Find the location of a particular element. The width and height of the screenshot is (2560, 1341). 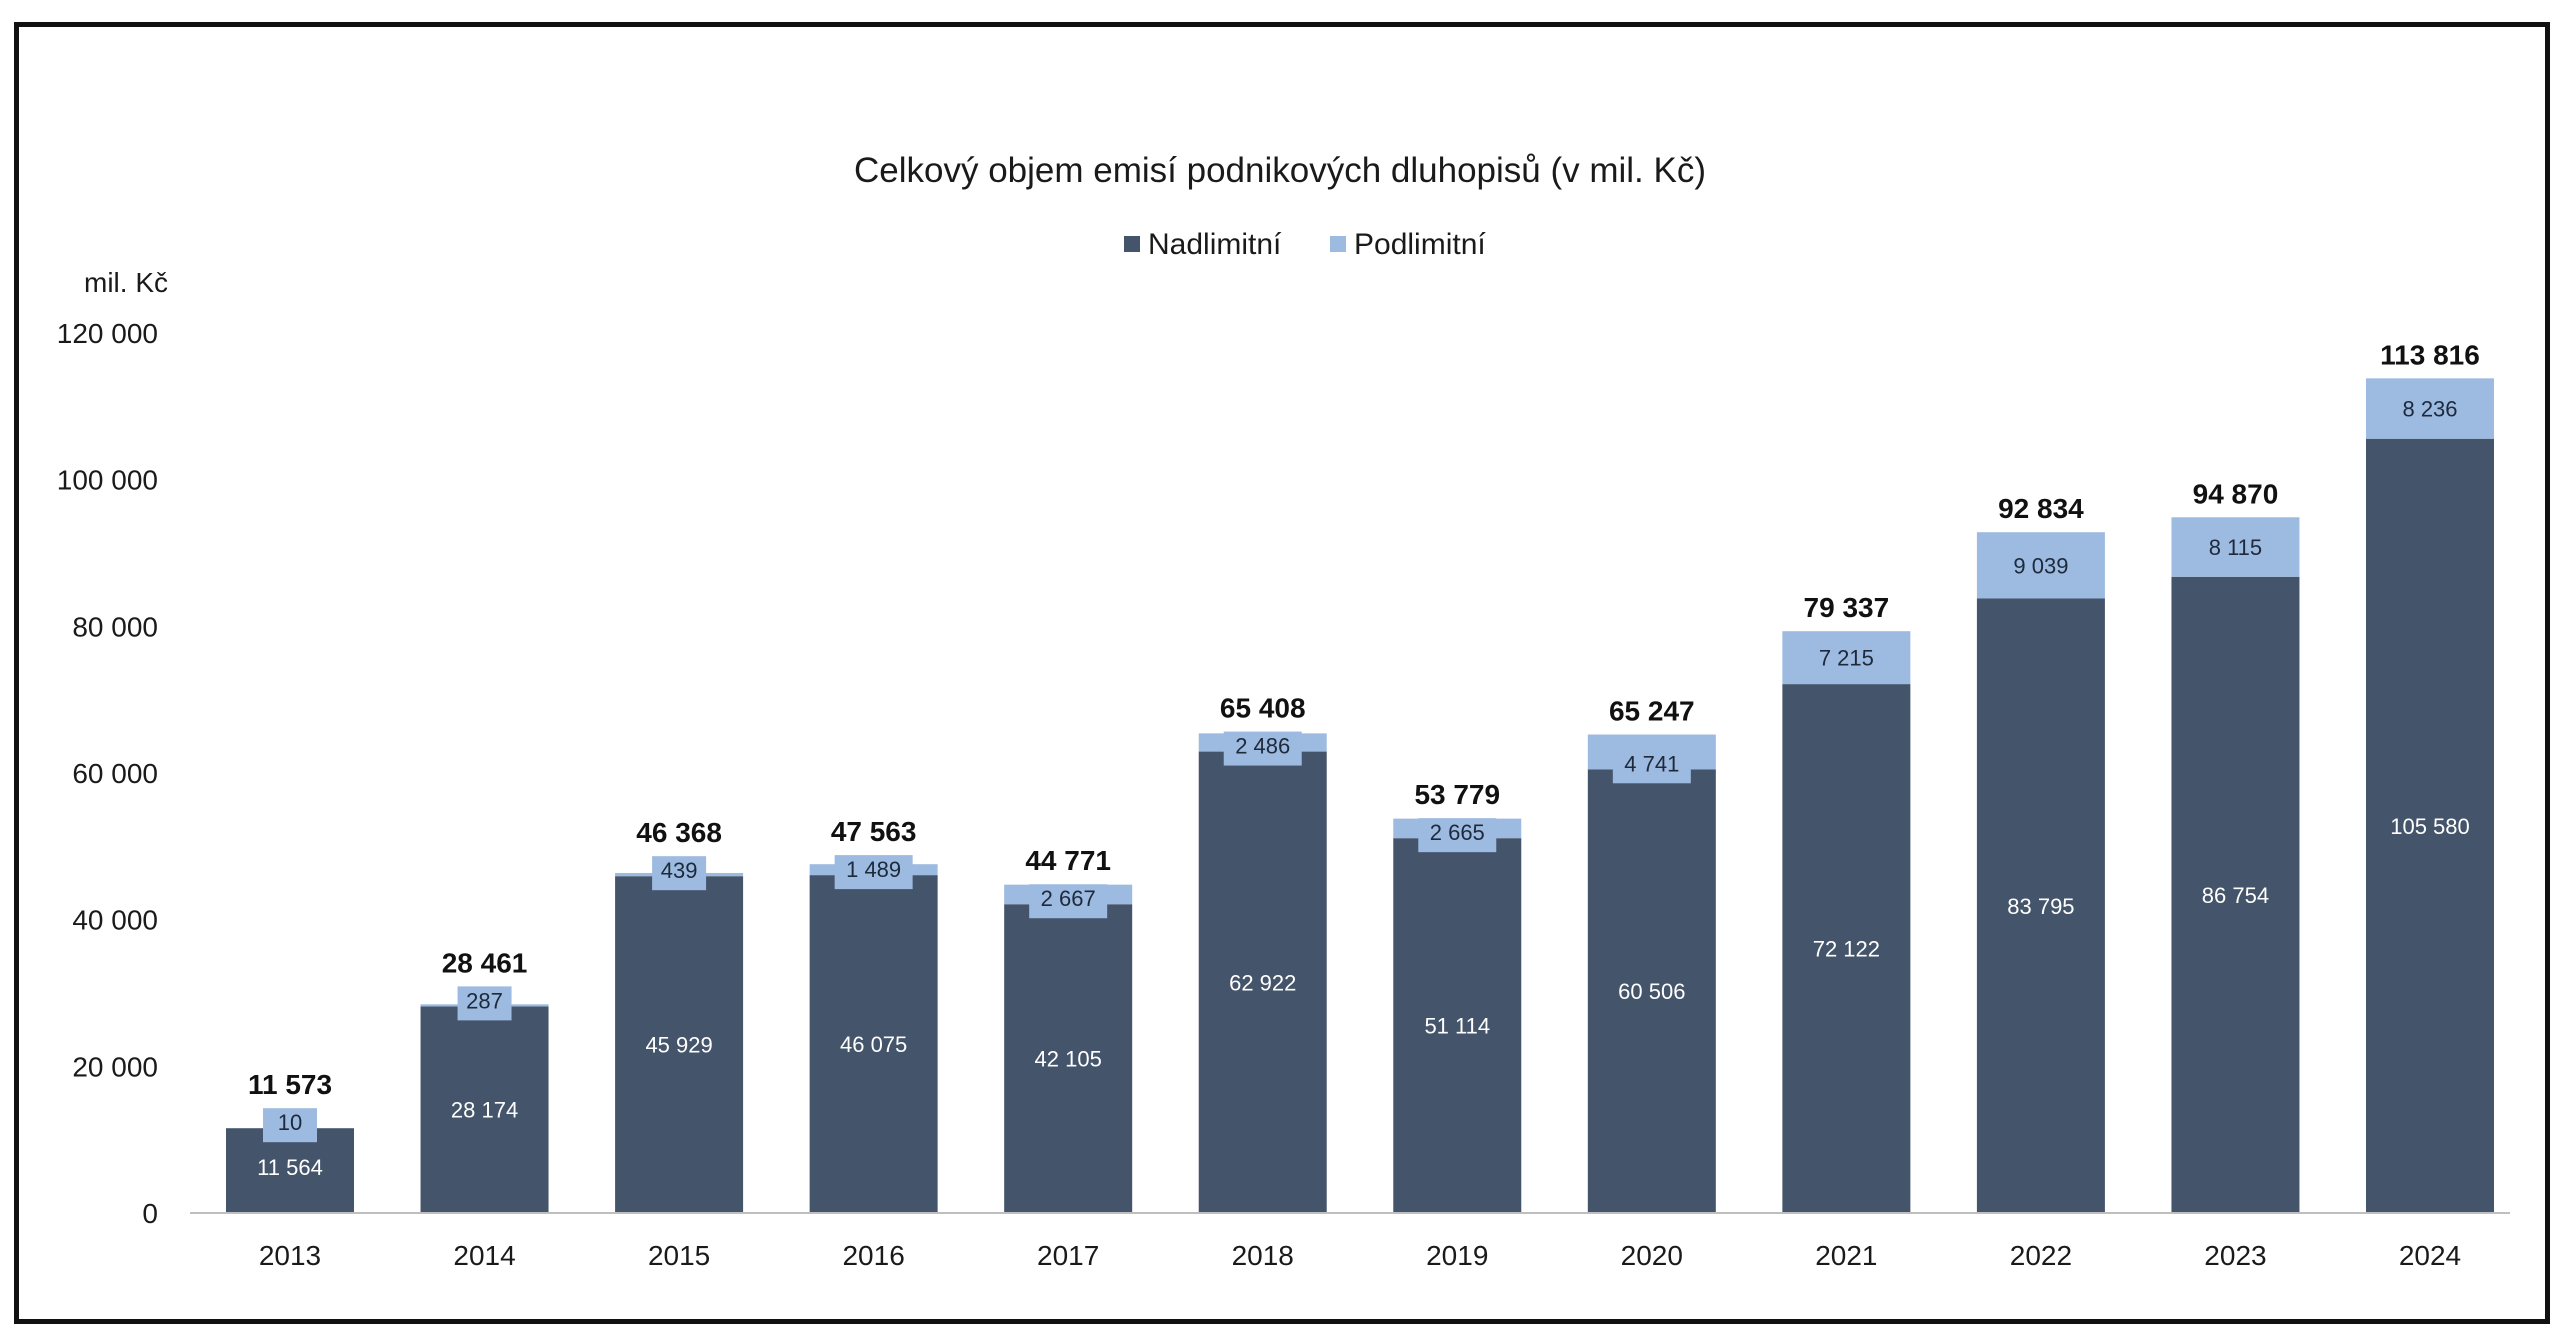

data-label-podlimitni: 2 665 is located at coordinates (1457, 832).